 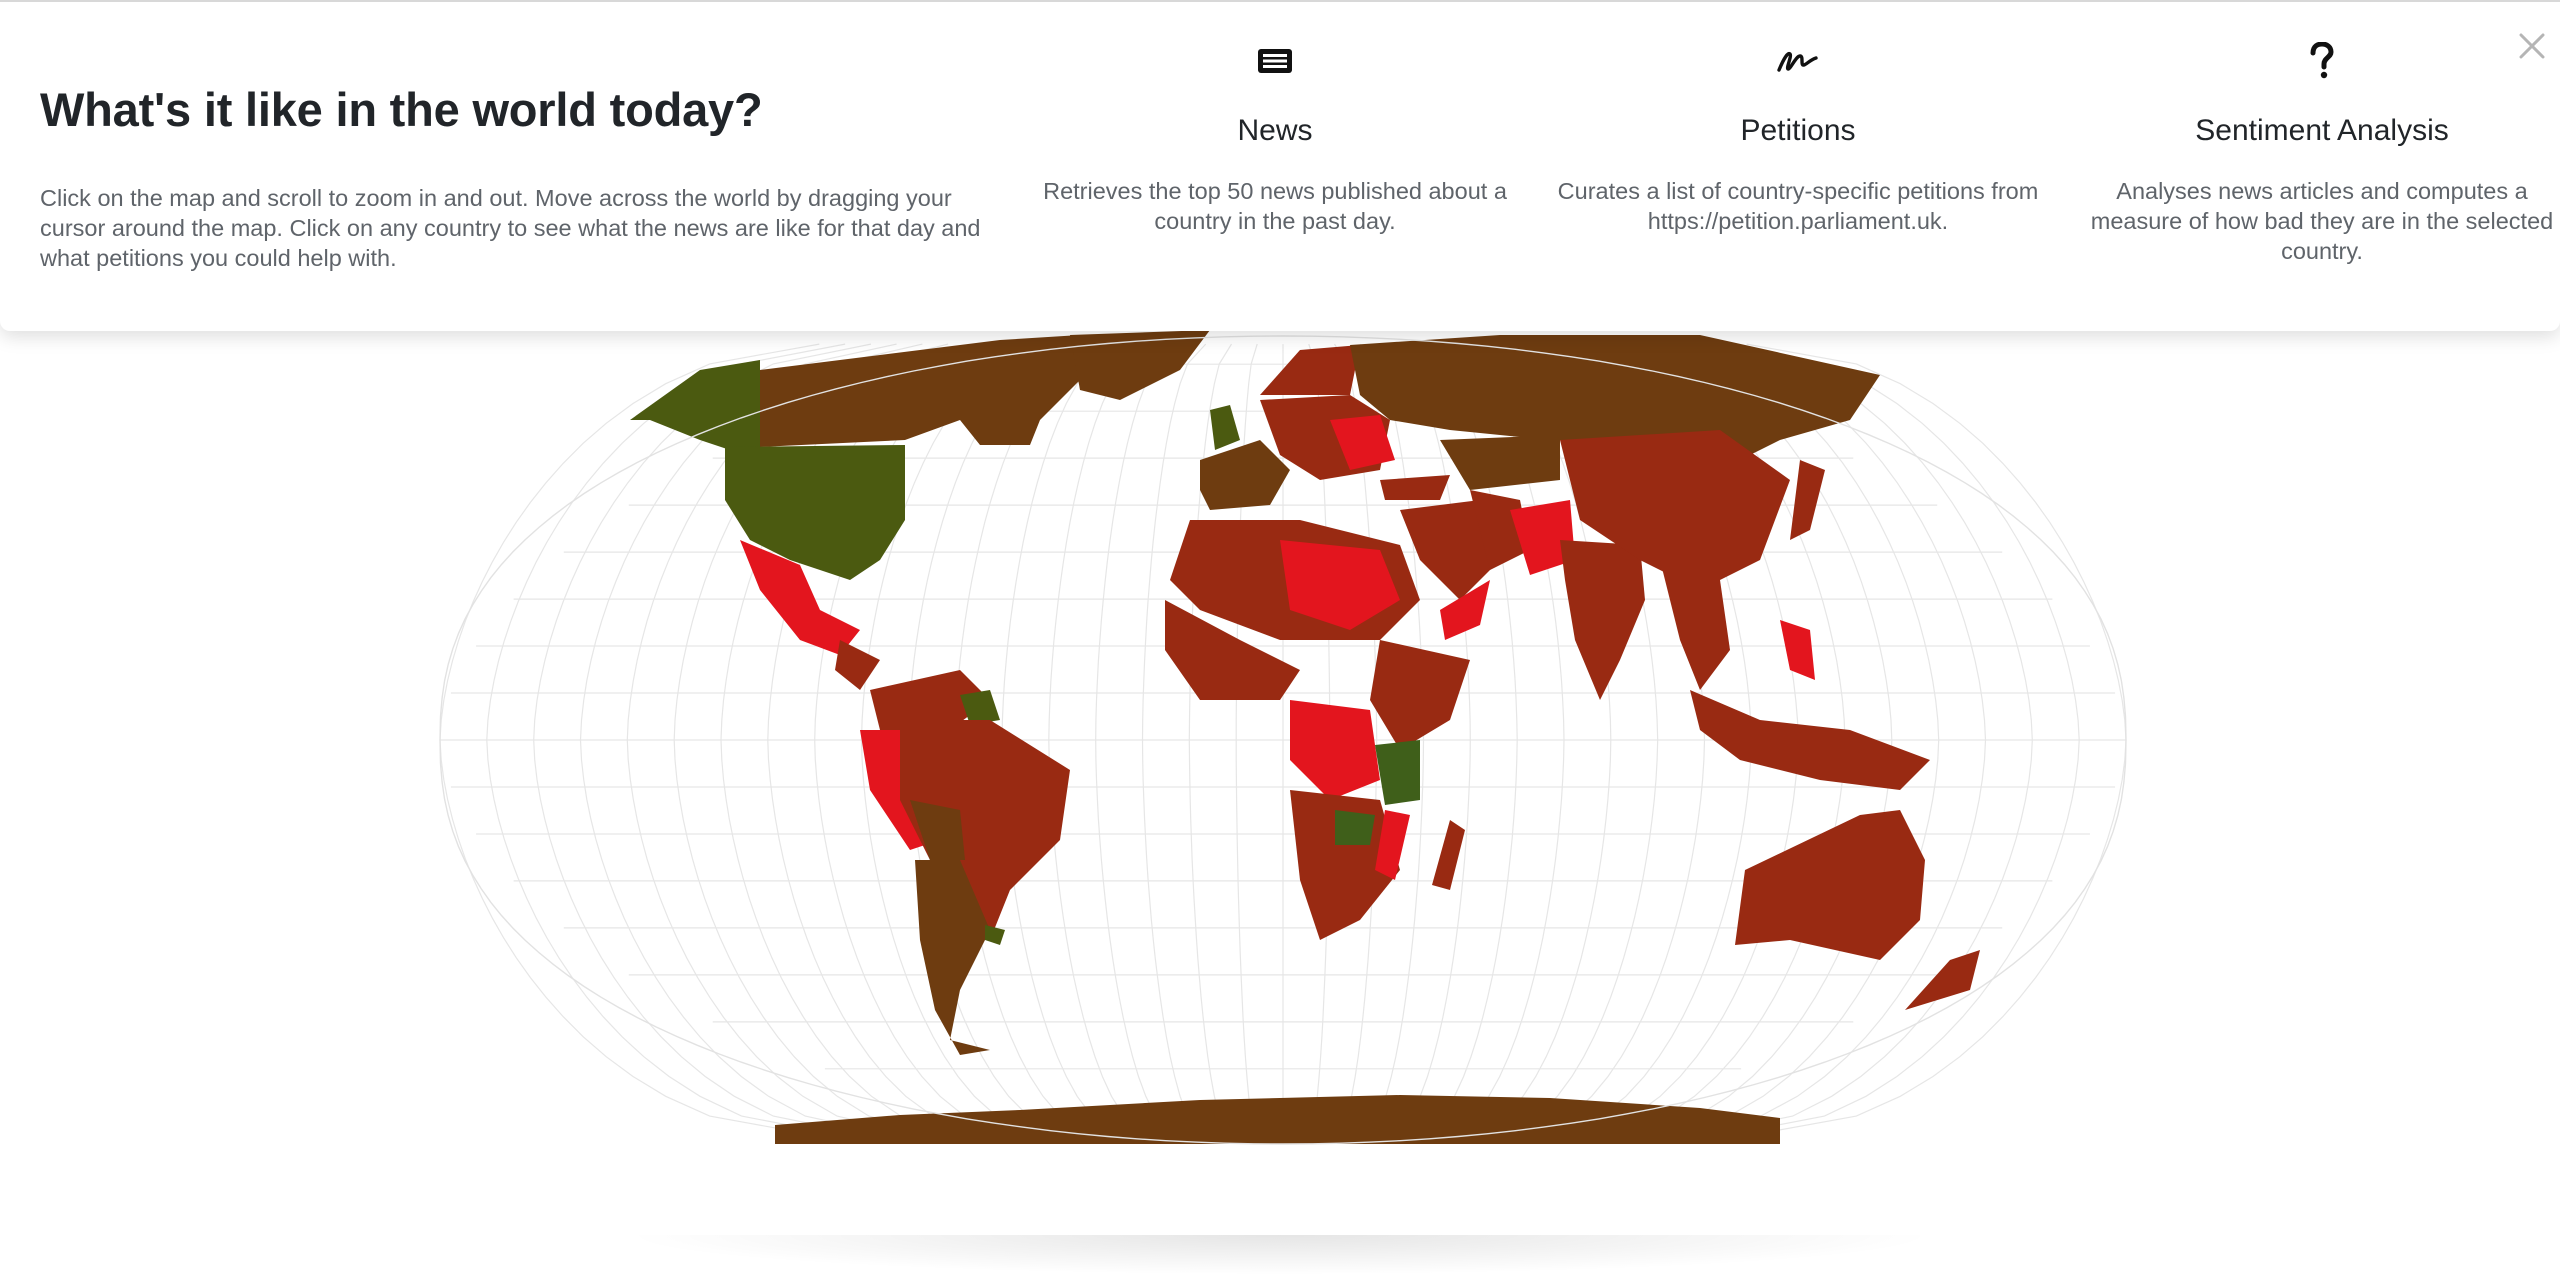 I want to click on newspaper-icon, so click(x=1275, y=61).